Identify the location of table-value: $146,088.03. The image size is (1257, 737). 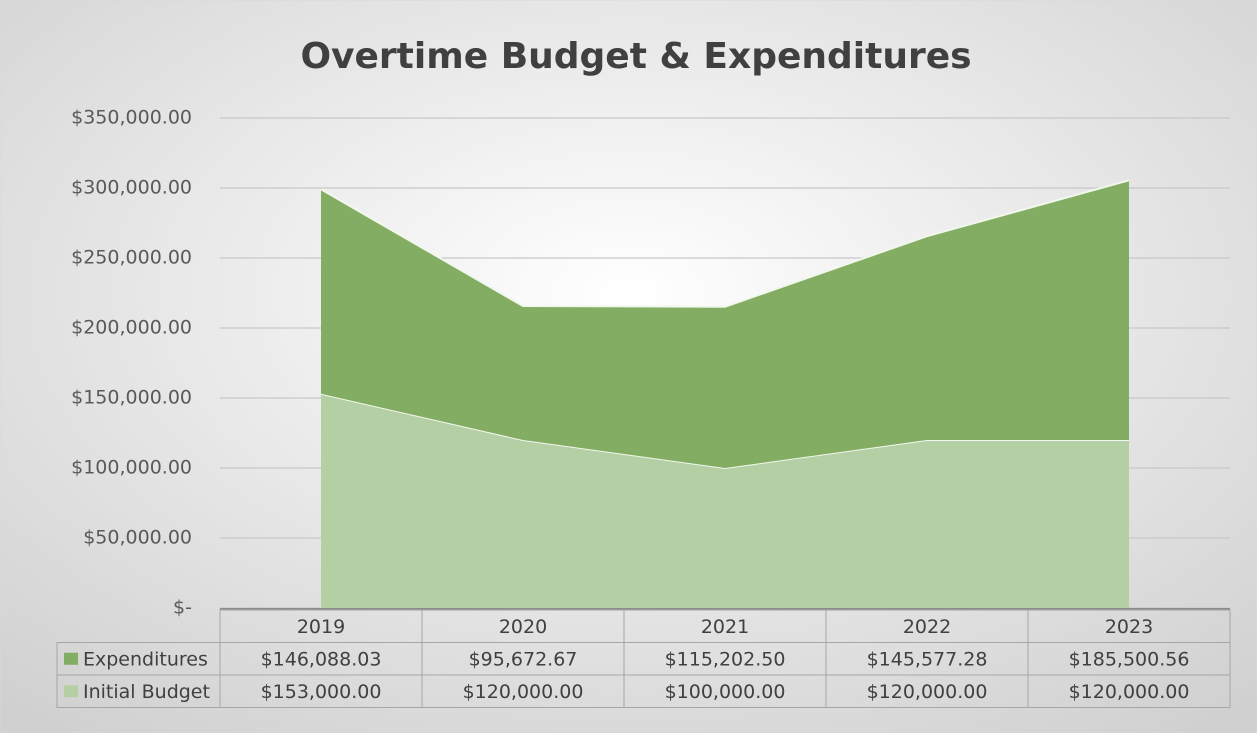
(321, 659).